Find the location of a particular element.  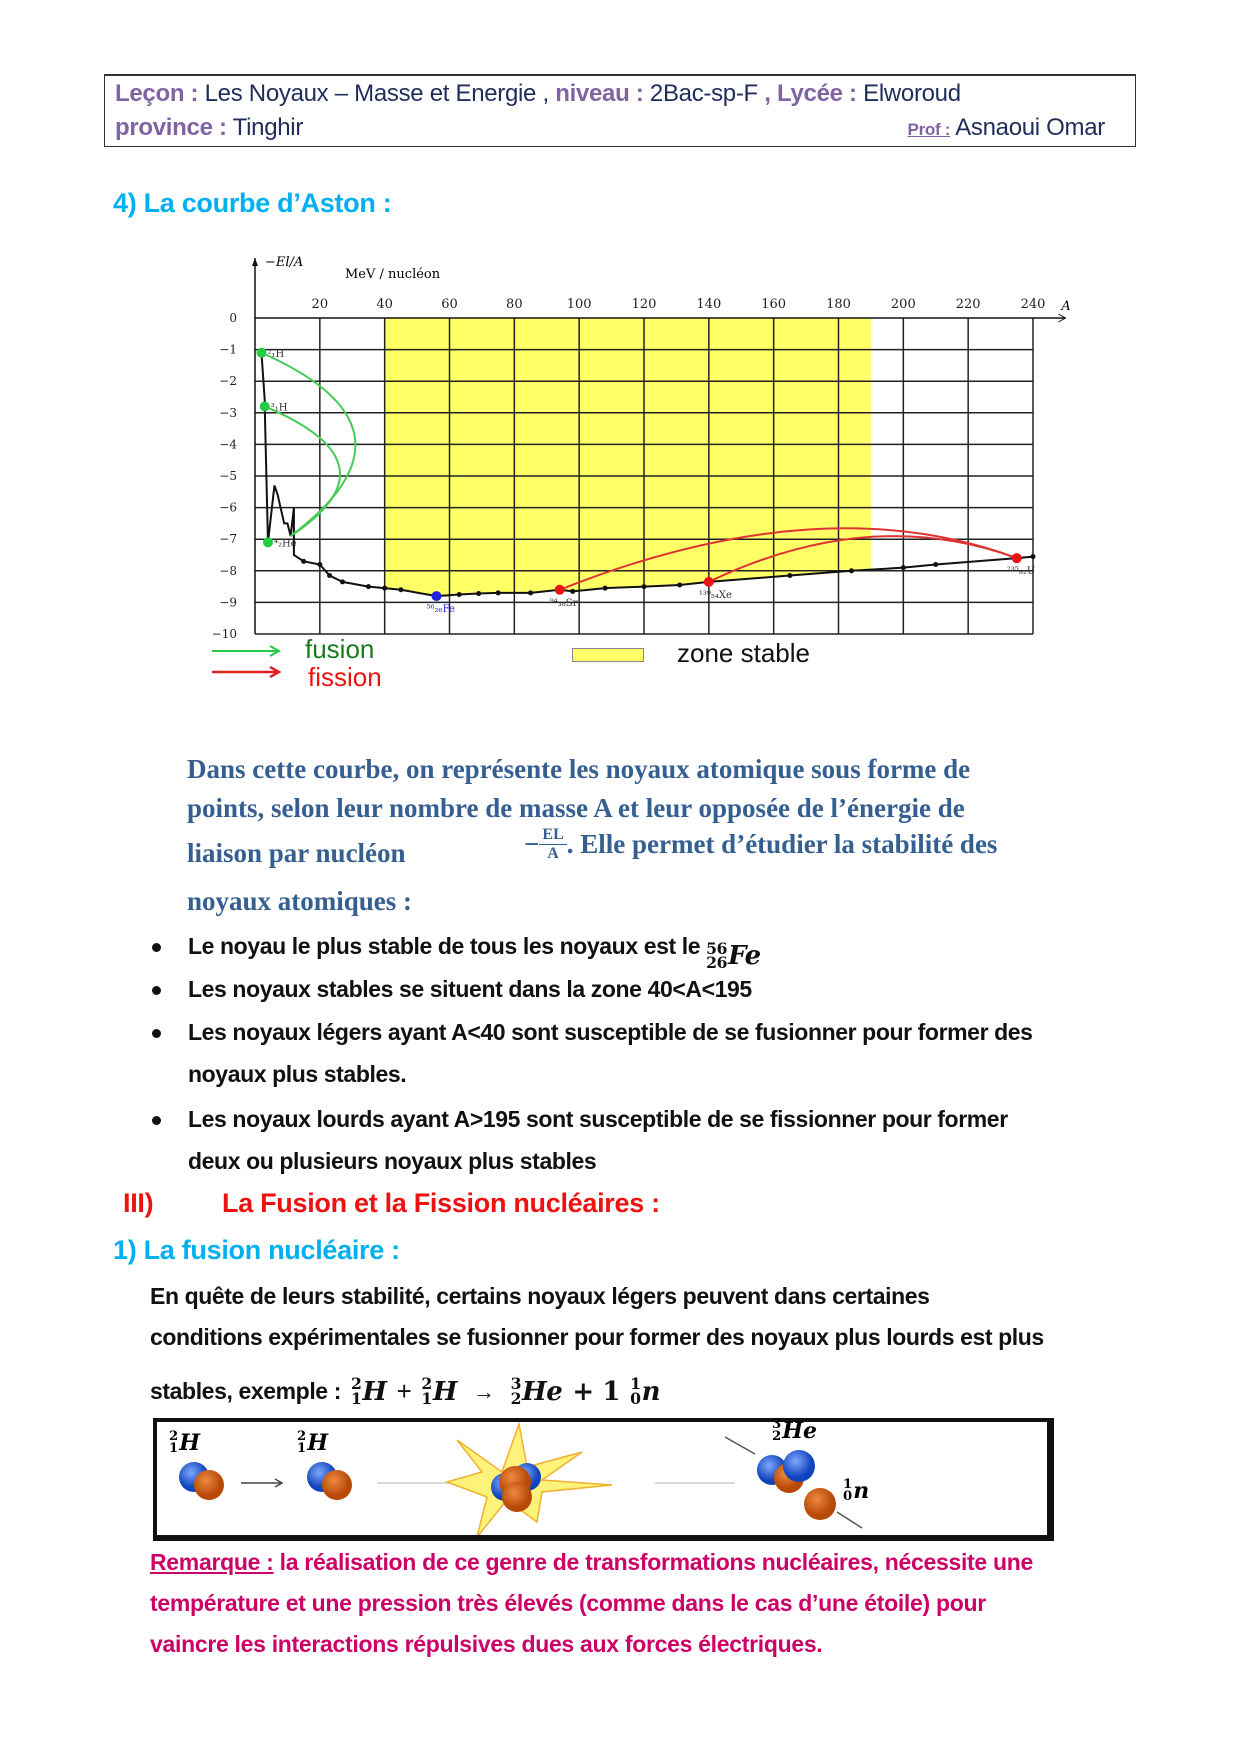

label-he3: 3 2 He is located at coordinates (794, 1431).